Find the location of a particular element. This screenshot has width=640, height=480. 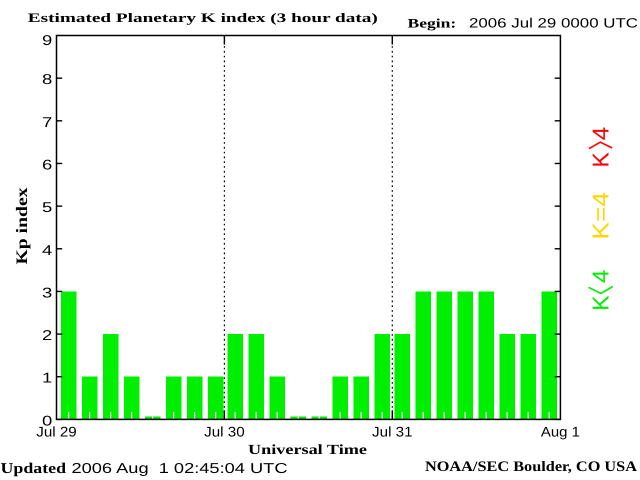

svg-text: 2006 Jul 29 0000 UTC is located at coordinates (553, 23).